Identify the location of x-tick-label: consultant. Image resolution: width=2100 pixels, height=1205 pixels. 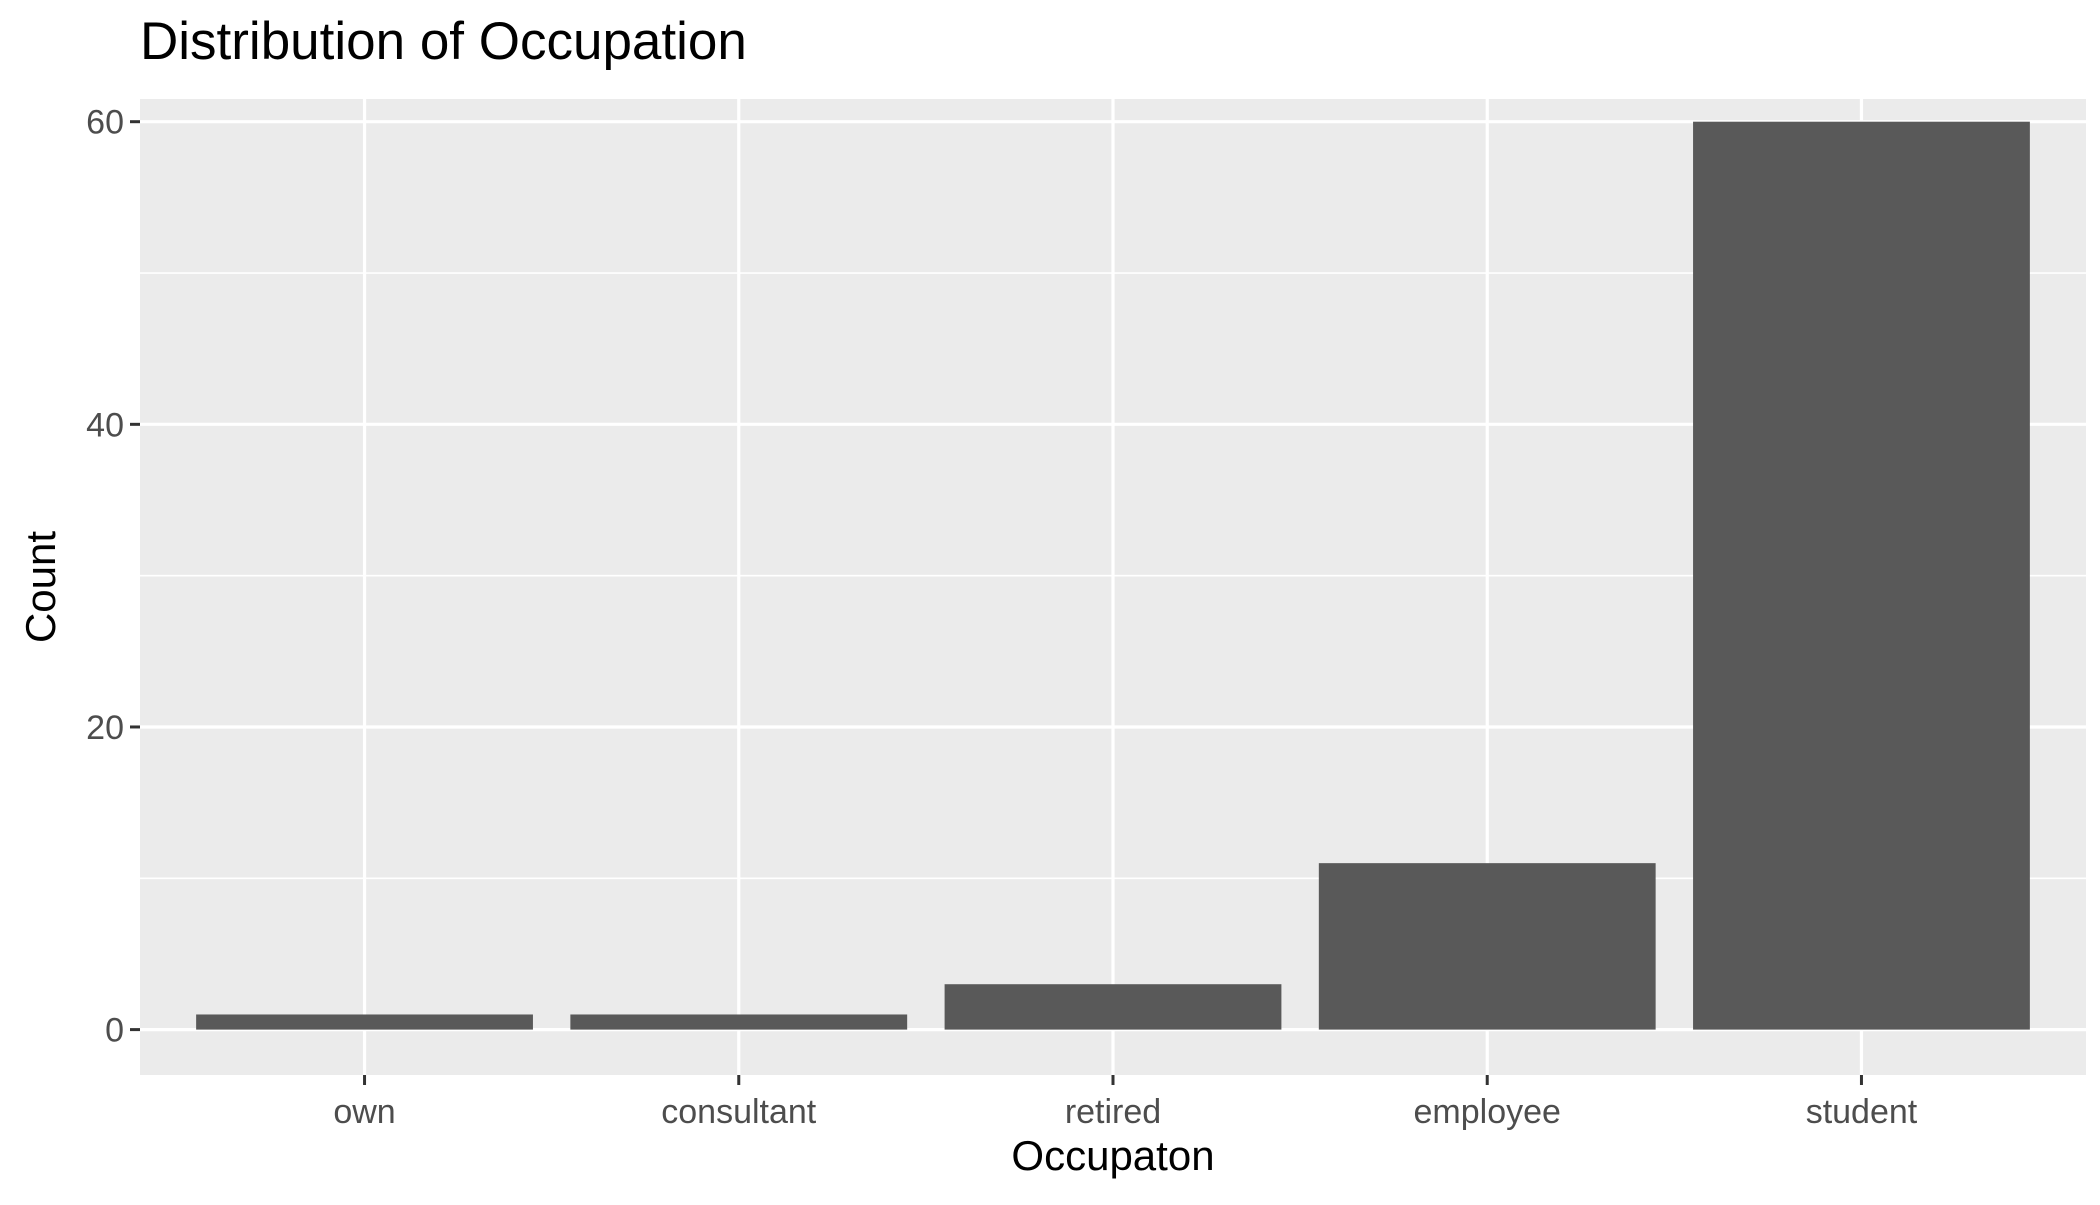
(739, 1112).